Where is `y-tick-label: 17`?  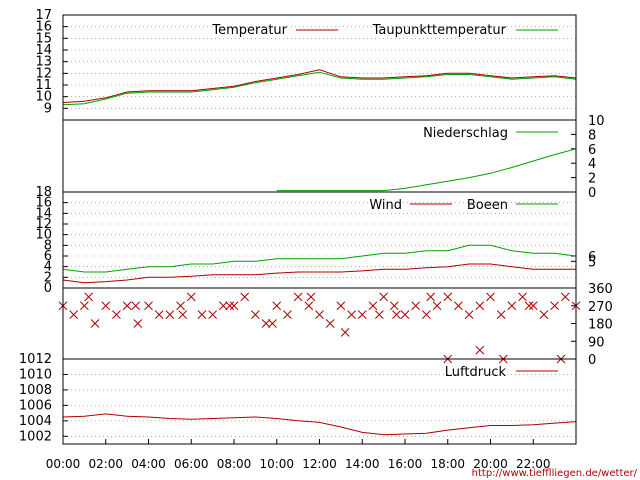
y-tick-label: 17 is located at coordinates (43, 15).